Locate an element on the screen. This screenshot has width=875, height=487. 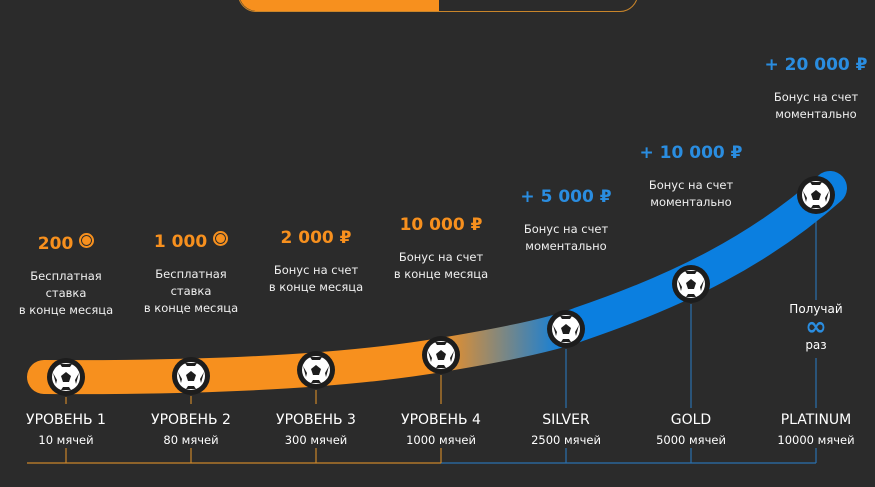
reward-7: + 20 000 ₽ Бонус на счет моментально is located at coordinates (813, 89).